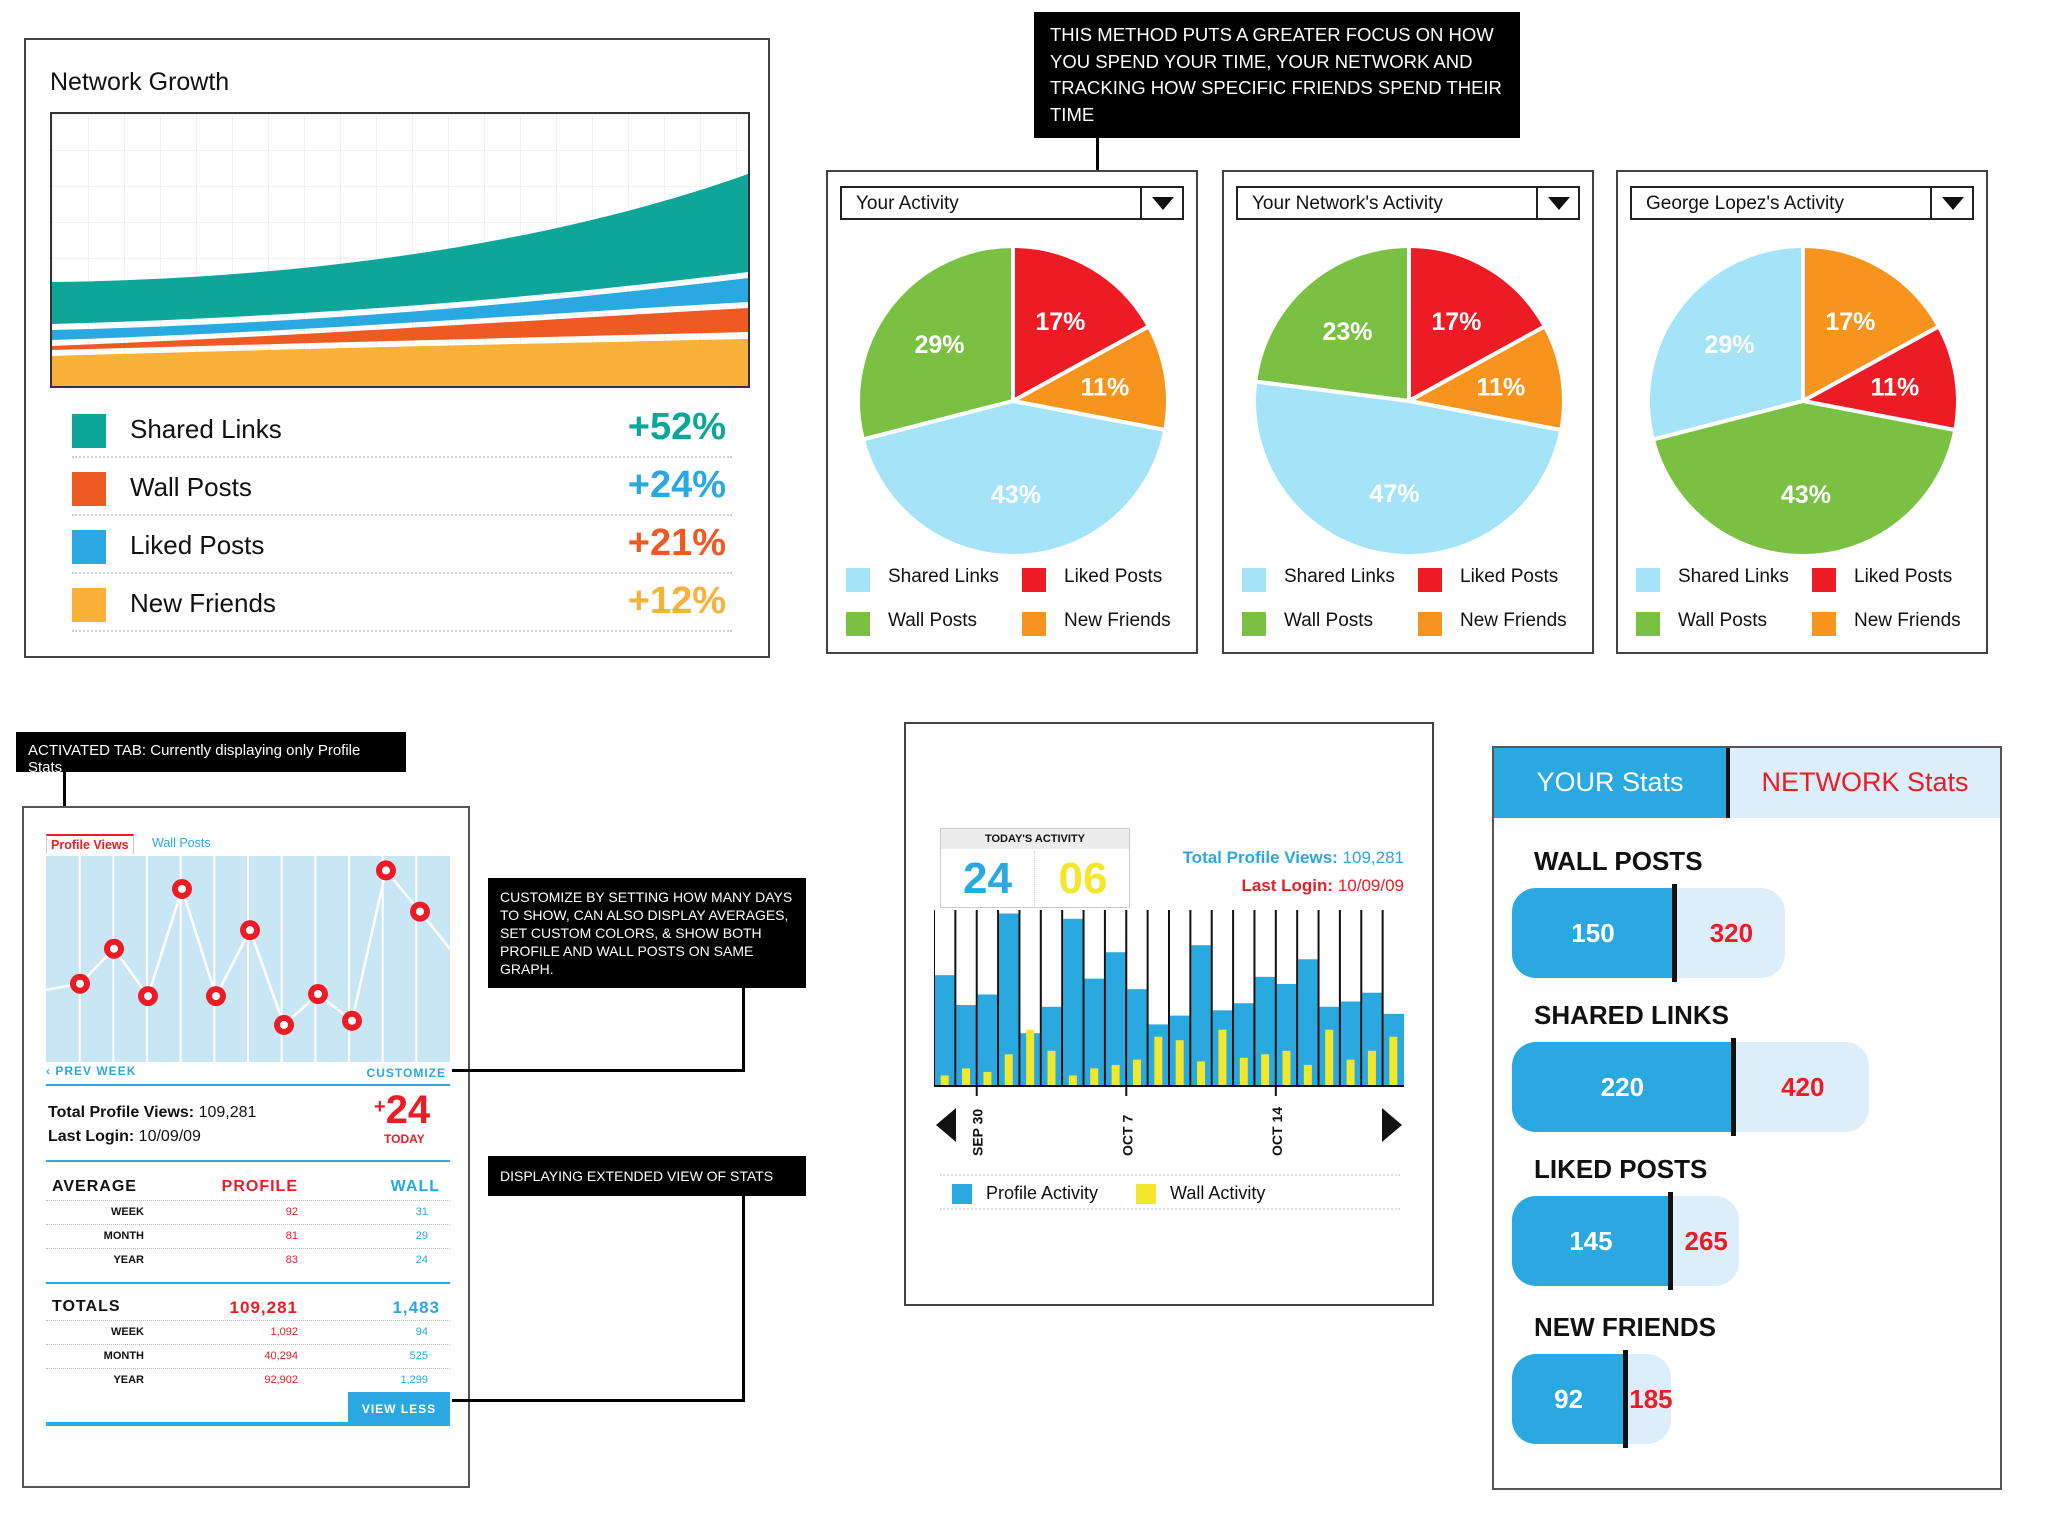 The width and height of the screenshot is (2048, 1536). I want to click on table-row: YEAR 83 24, so click(248, 1260).